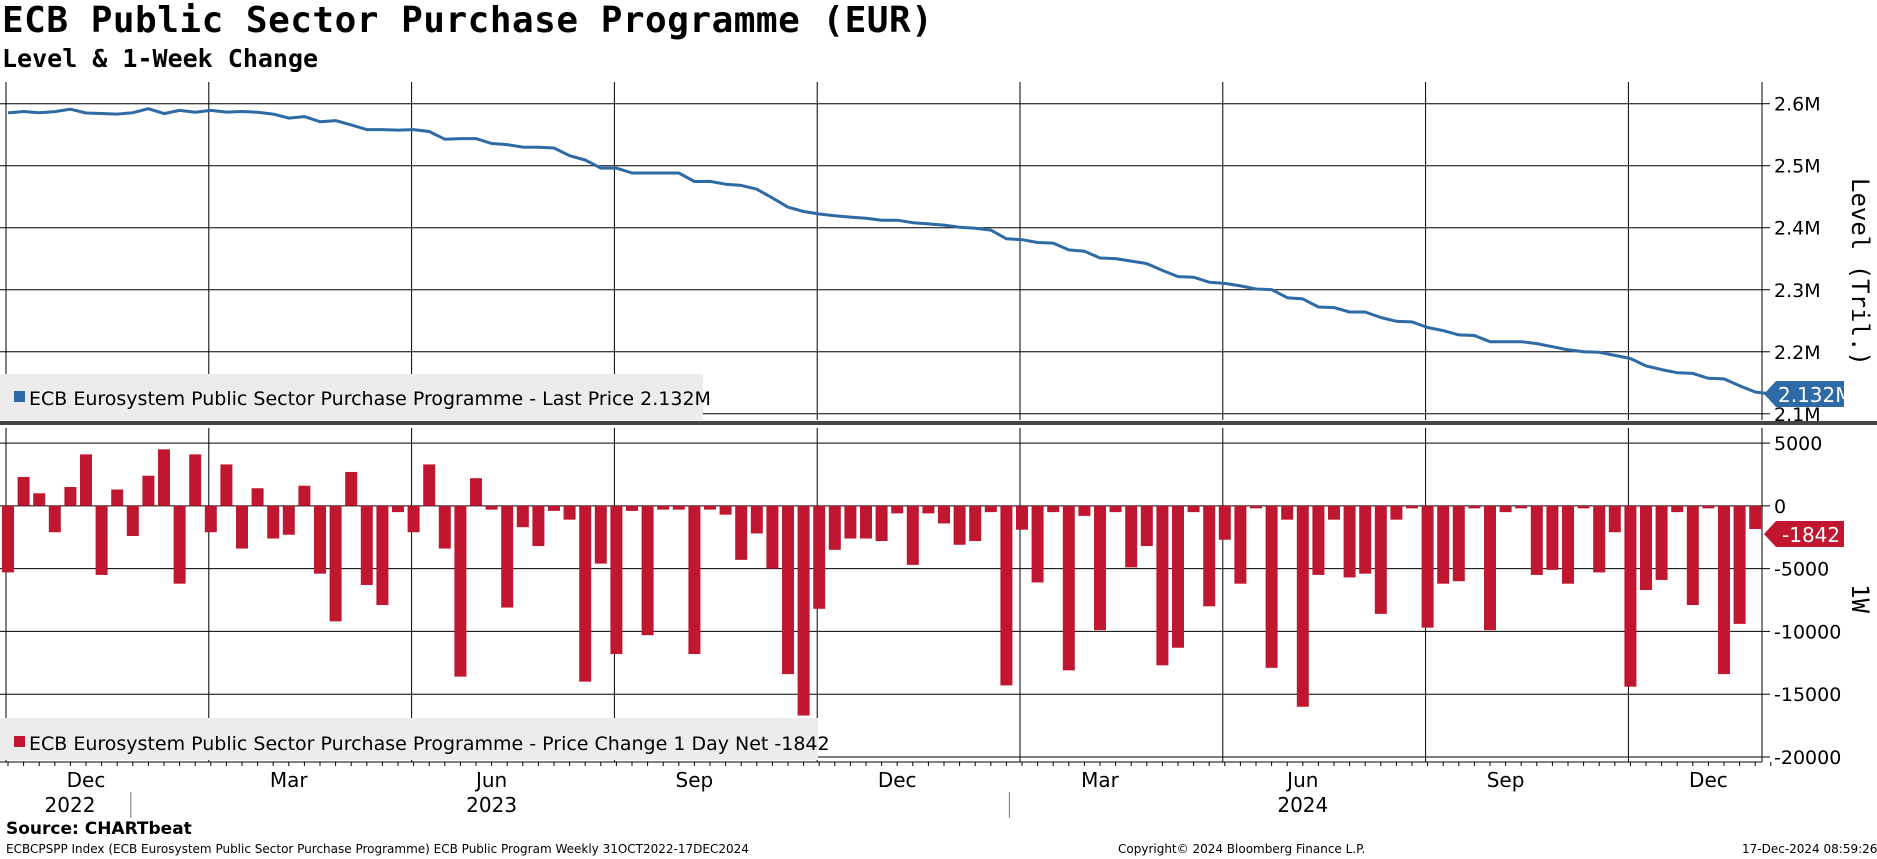  Describe the element at coordinates (1807, 695) in the screenshot. I see `ytick-label-bottom: -15000` at that location.